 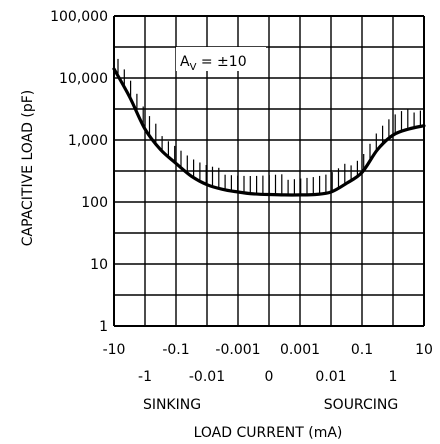 I want to click on y-tick-label: 100,000, so click(x=79, y=17).